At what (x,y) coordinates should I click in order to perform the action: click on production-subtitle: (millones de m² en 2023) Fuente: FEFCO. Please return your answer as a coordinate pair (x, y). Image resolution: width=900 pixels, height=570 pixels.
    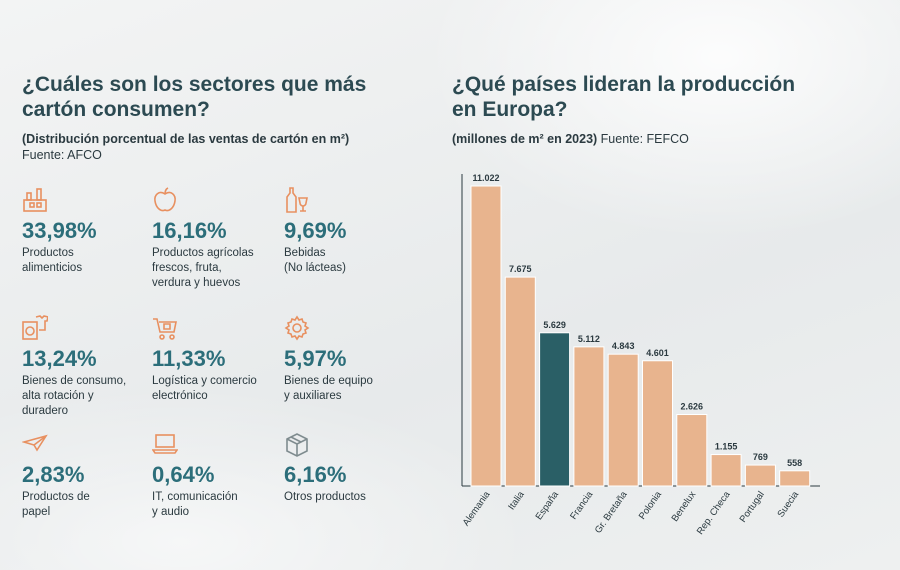
    Looking at the image, I should click on (667, 139).